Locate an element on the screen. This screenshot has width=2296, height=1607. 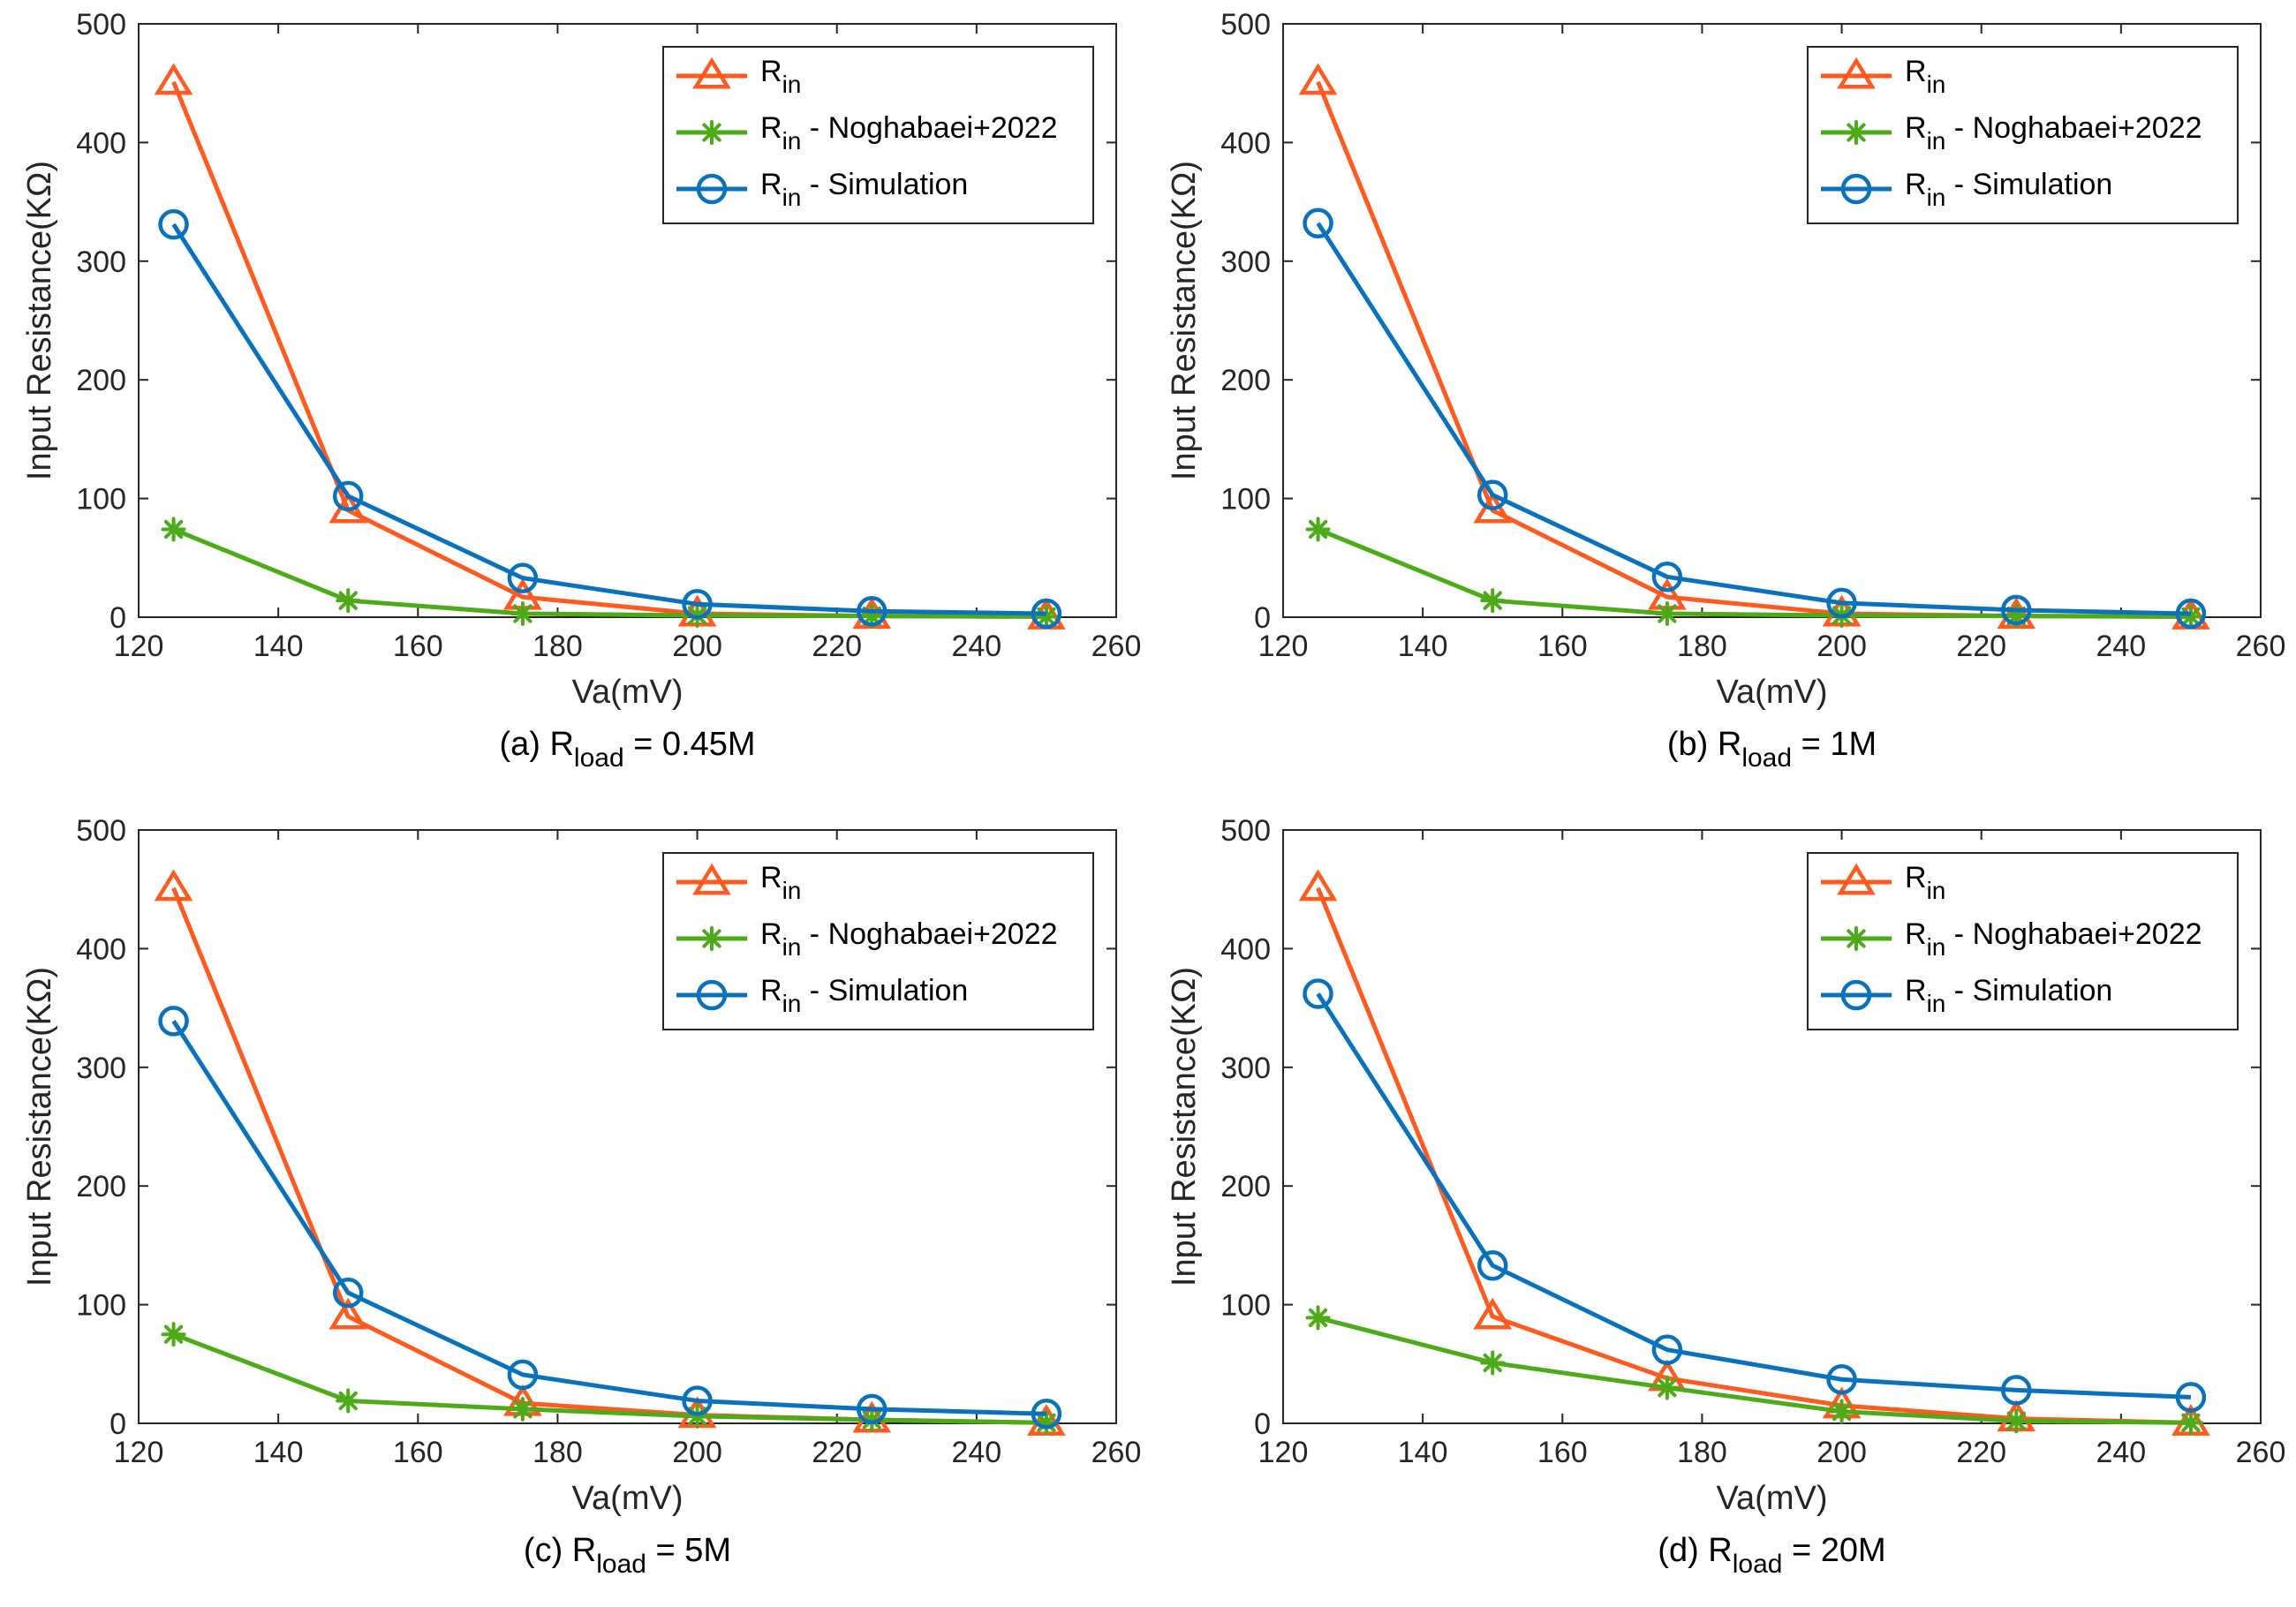
x-tick-label: 260 is located at coordinates (1116, 1452).